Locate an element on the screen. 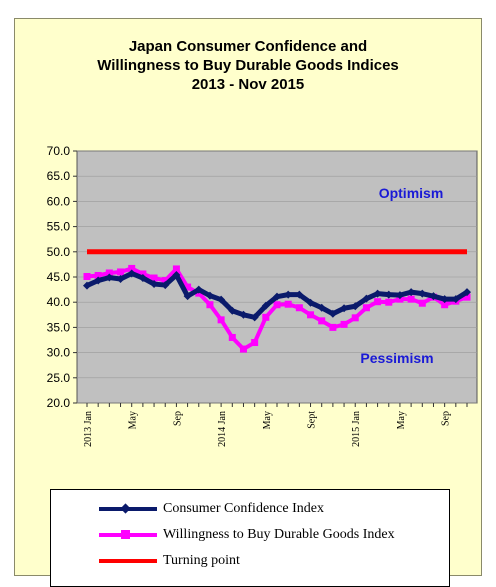  x-tick-label: 2014 Jan is located at coordinates (222, 429).